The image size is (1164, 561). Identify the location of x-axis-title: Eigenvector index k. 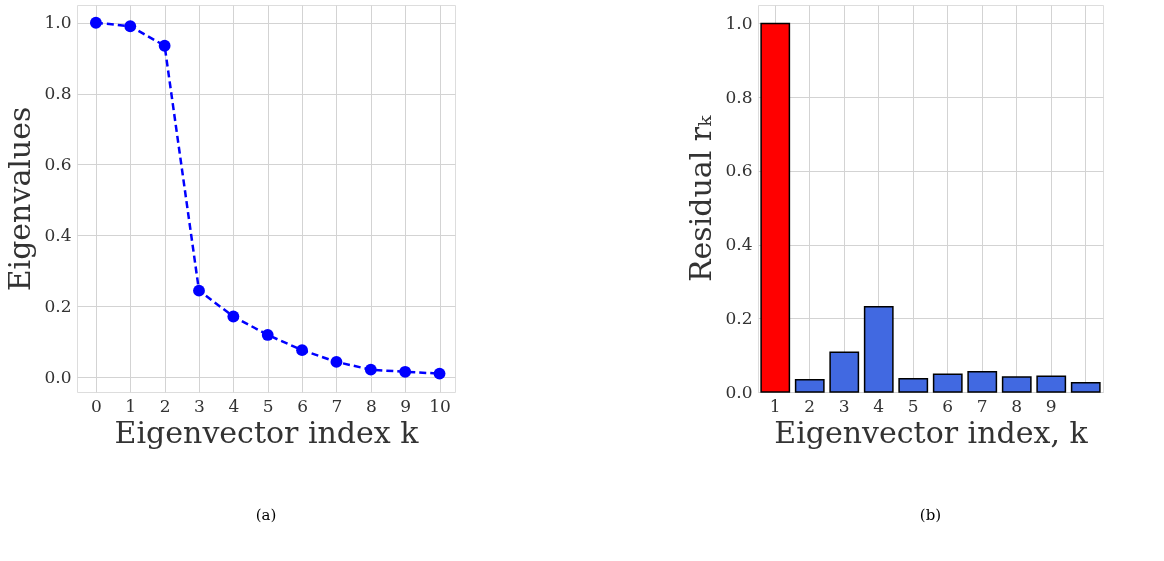
(267, 432).